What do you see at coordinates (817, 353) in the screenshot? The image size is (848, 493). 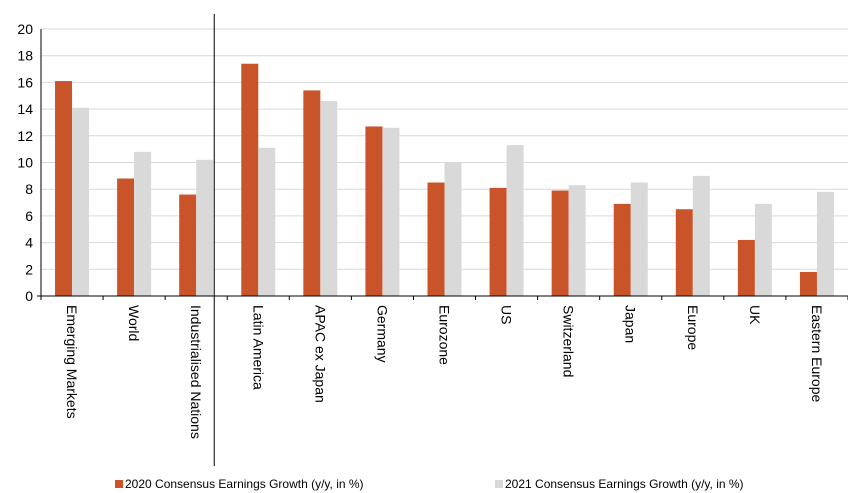 I see `category-label: Eastern Europe` at bounding box center [817, 353].